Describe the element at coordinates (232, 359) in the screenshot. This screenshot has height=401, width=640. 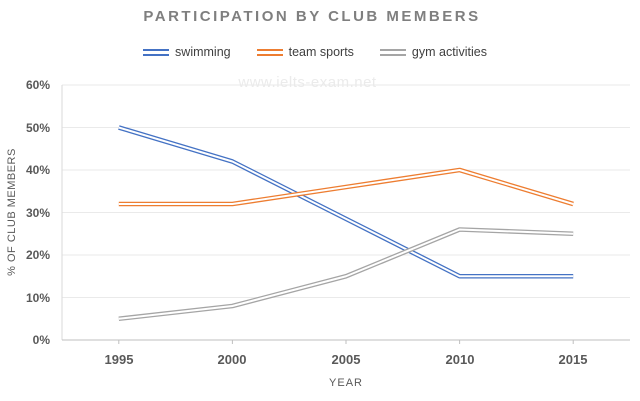
I see `x-tick-2000: 2000` at that location.